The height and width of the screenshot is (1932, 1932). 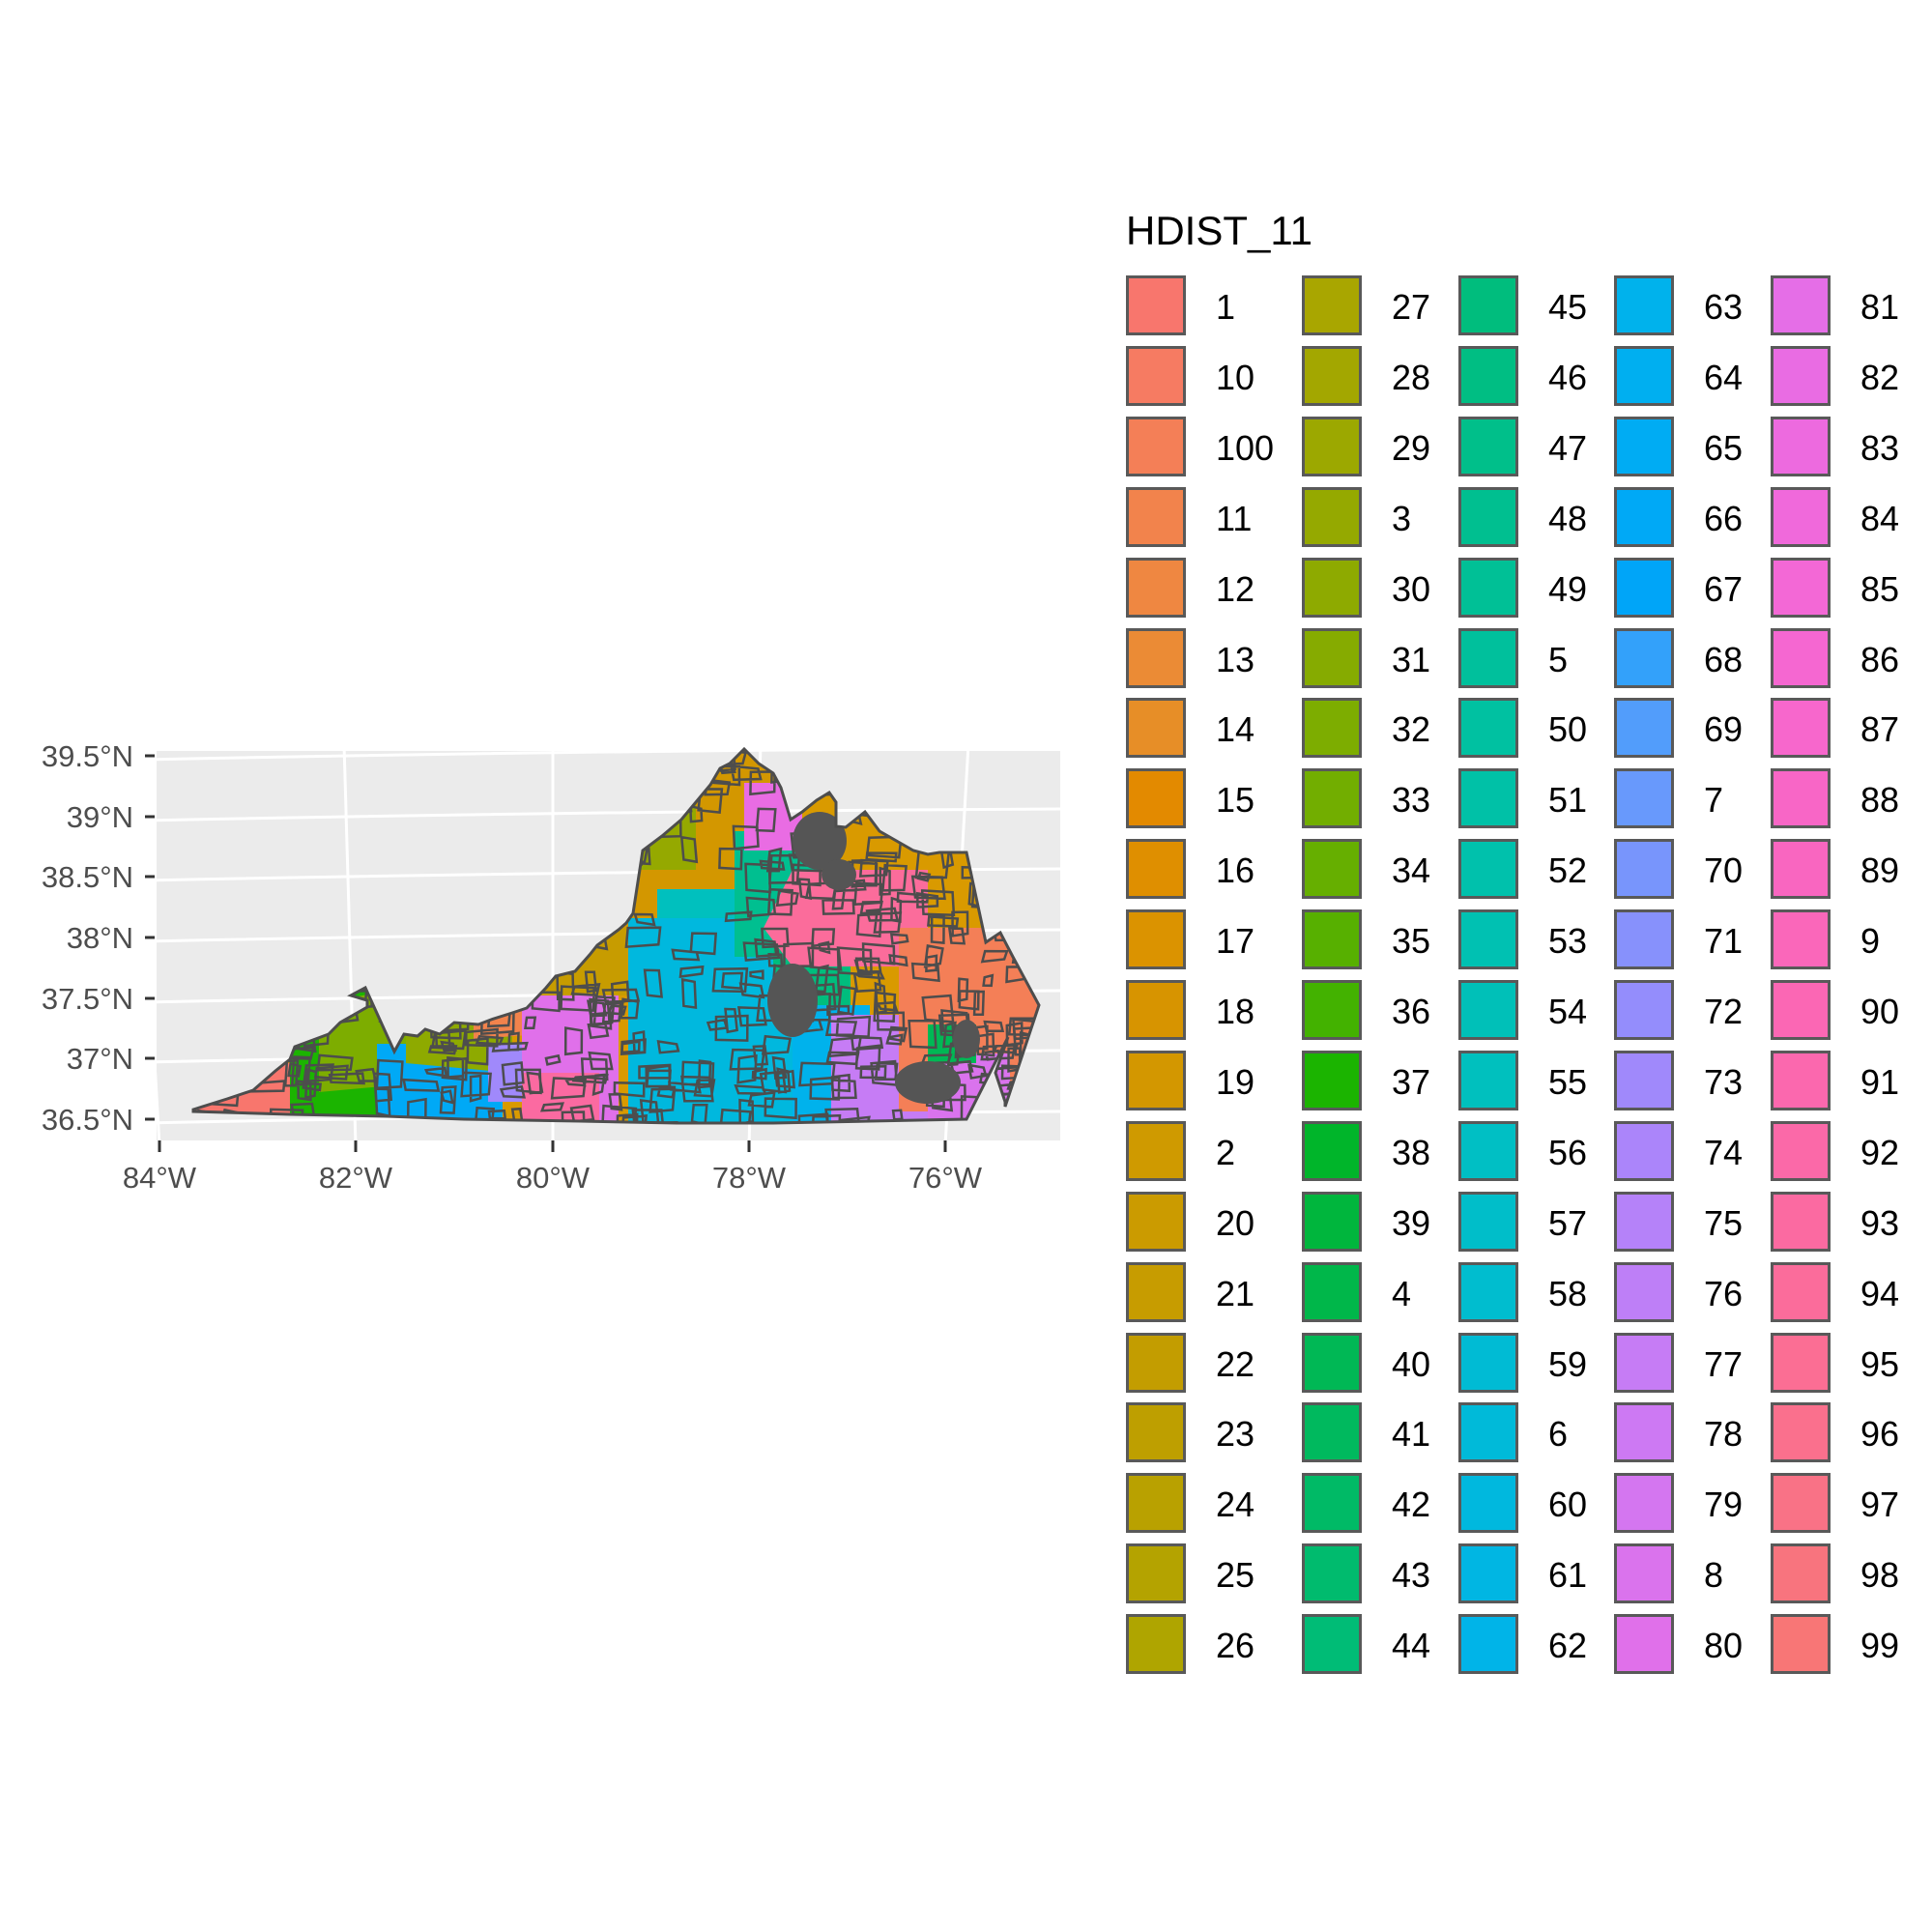 I want to click on legend-label: 10, so click(x=1235, y=377).